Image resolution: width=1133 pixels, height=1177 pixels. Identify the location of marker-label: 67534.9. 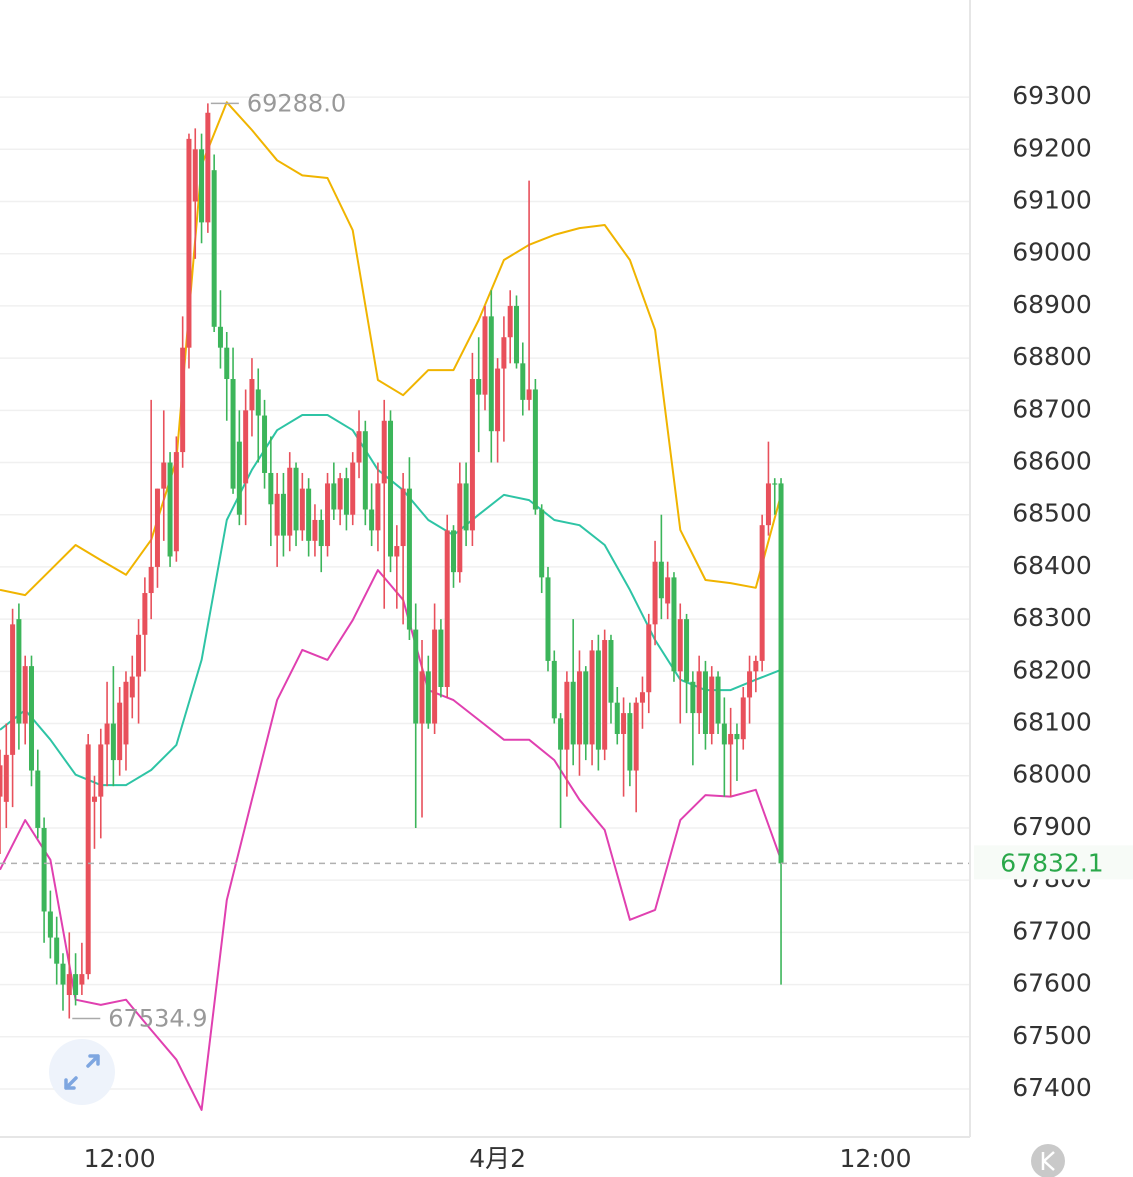
(157, 1019).